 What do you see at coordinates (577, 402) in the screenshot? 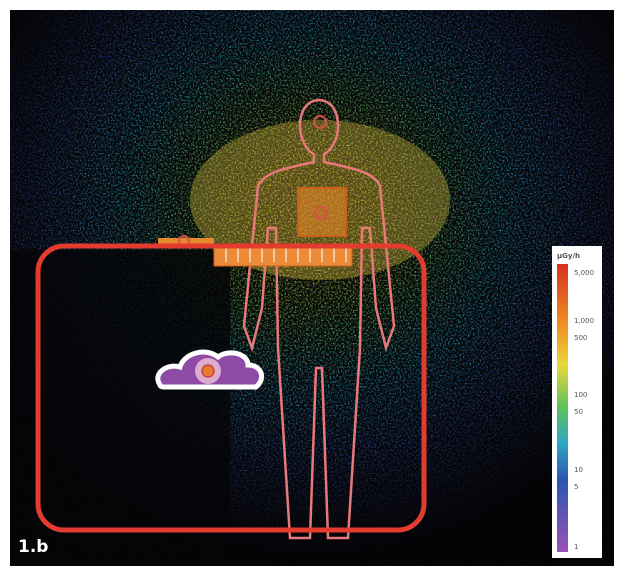
I see `colorbar: µGy/h 5,000 1,000 500 100 50 10 5 1` at bounding box center [577, 402].